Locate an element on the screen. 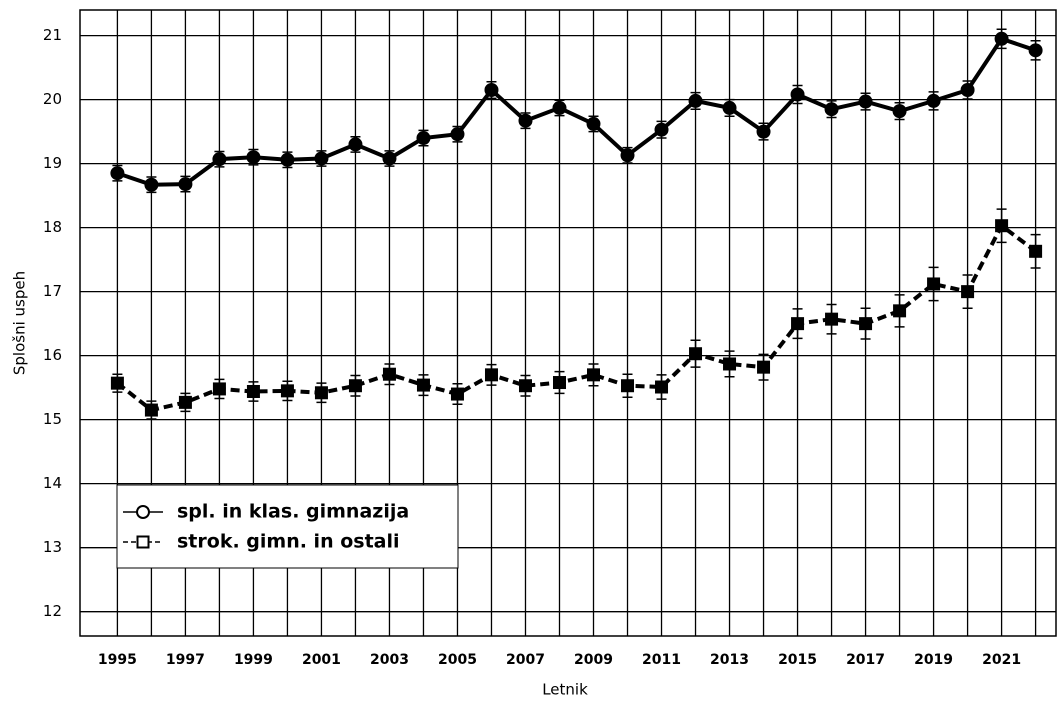 The image size is (1059, 704). y-tick-label: 13 is located at coordinates (52, 547).